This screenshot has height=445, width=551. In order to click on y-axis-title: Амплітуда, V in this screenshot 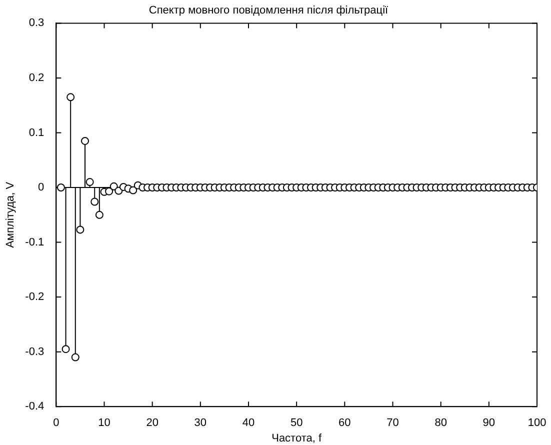, I will do `click(10, 214)`.